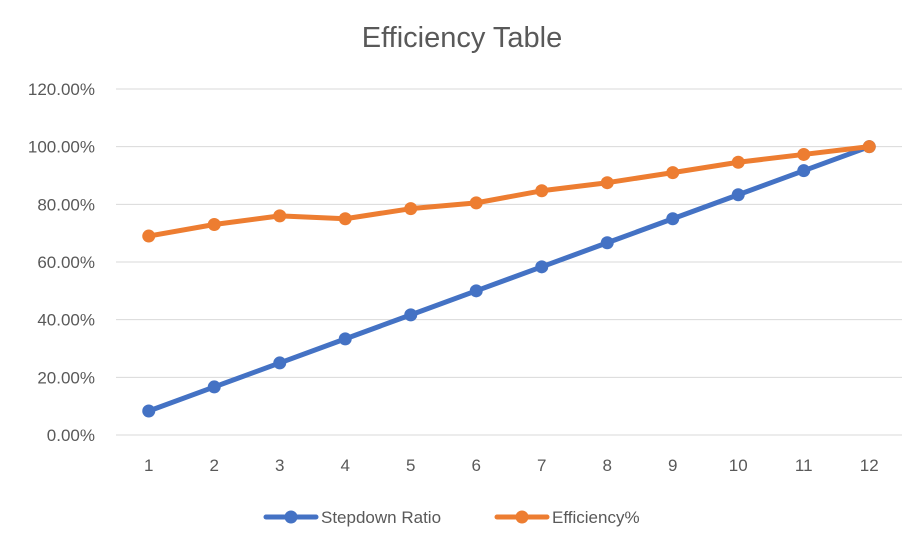  I want to click on y-tick-label: 0.00%, so click(71, 435).